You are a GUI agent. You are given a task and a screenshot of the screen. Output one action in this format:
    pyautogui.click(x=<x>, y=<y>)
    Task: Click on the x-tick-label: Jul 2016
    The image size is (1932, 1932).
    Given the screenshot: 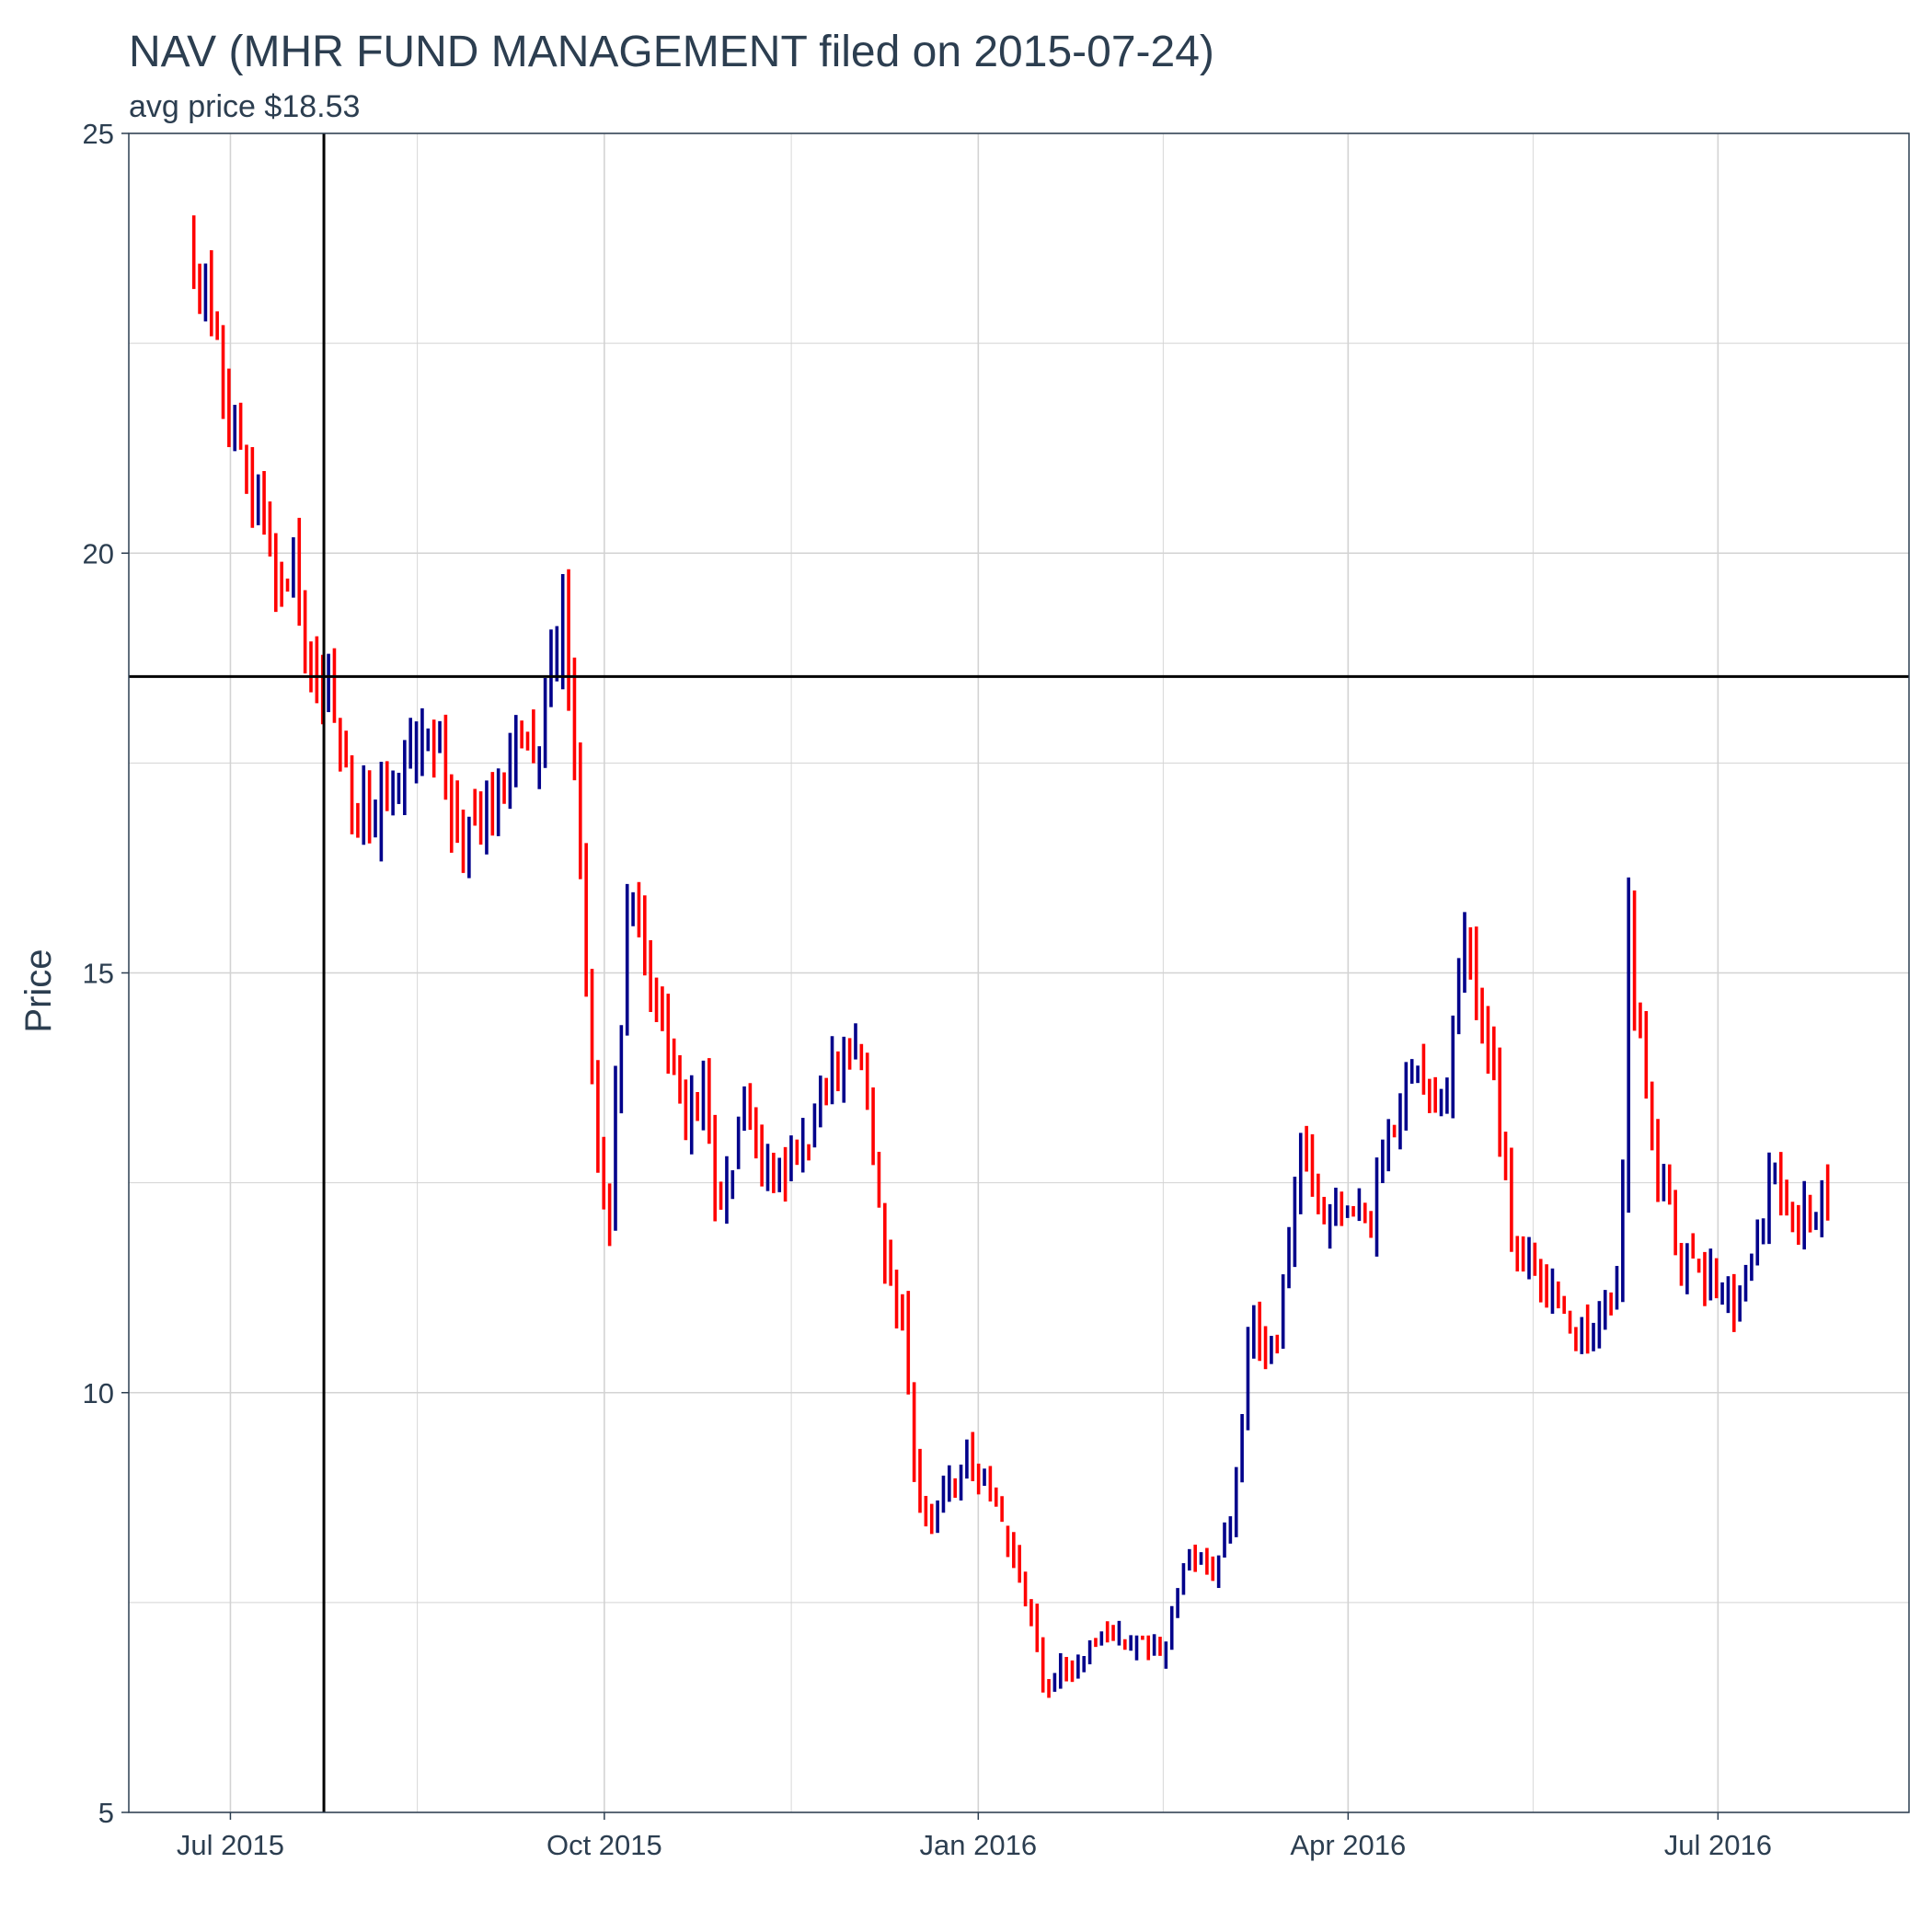 What is the action you would take?
    pyautogui.click(x=1718, y=1845)
    